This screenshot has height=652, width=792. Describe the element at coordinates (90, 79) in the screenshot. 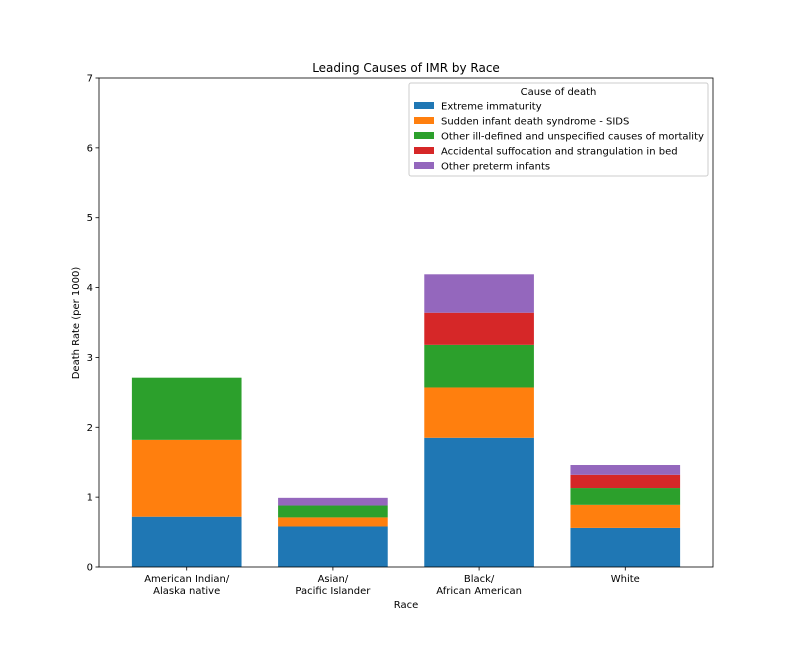

I see `y-tick-label: 7` at that location.